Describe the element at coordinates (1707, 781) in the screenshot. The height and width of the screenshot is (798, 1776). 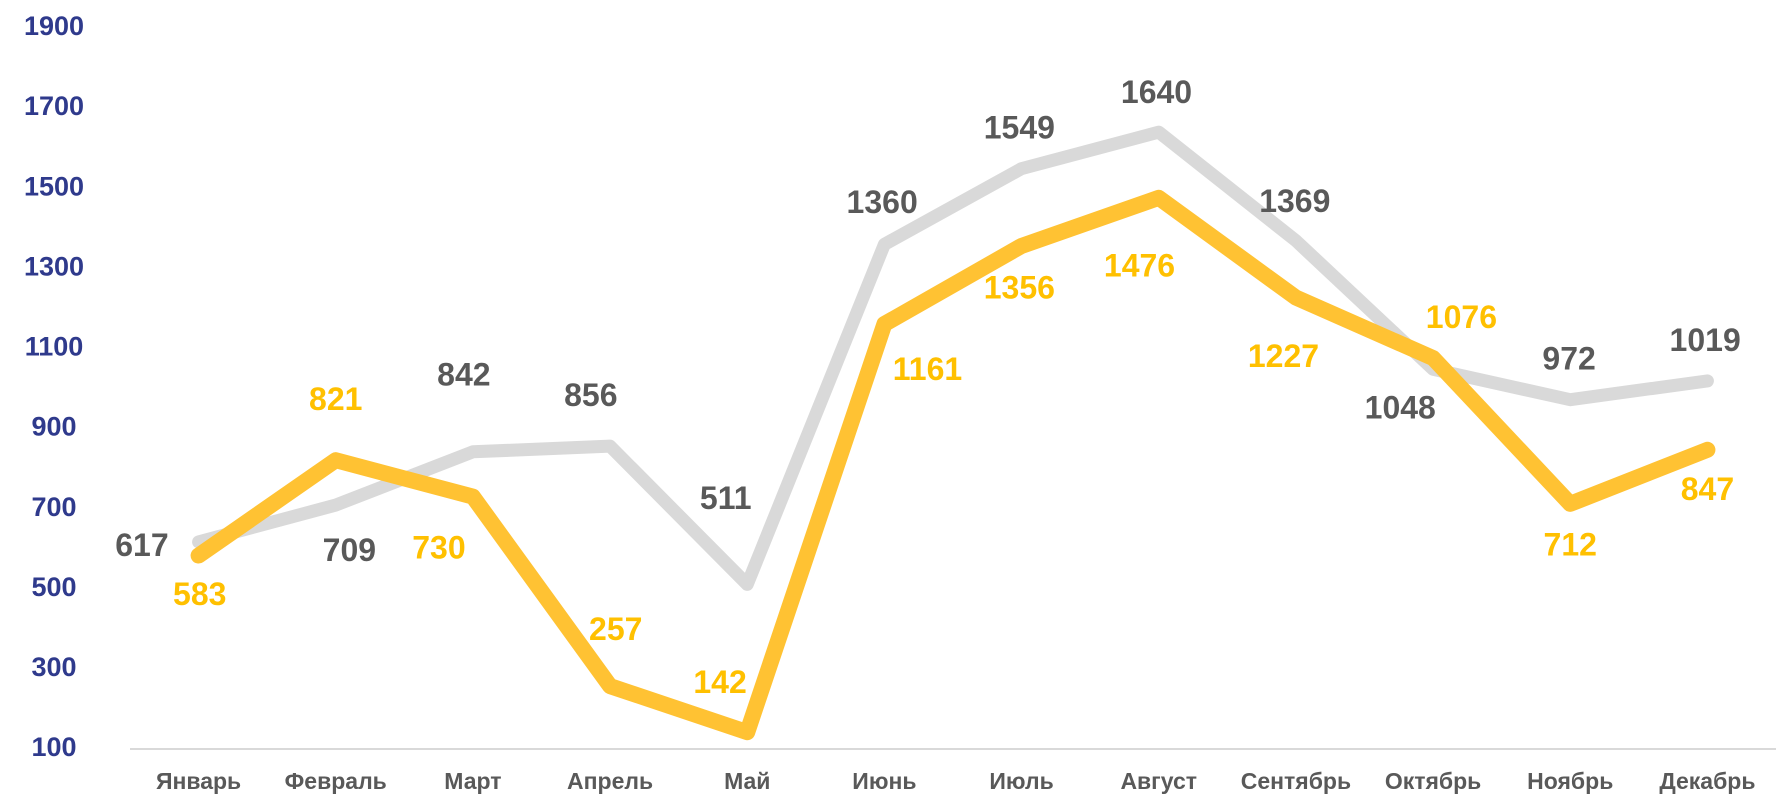
I see `x-tick-label: Декабрь` at that location.